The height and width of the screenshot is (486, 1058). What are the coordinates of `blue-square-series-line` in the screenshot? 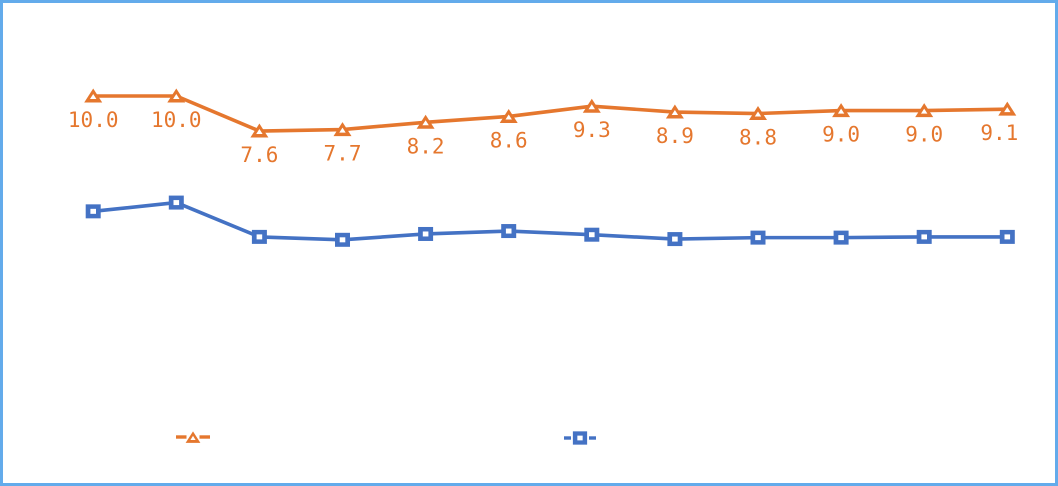 It's located at (550, 221).